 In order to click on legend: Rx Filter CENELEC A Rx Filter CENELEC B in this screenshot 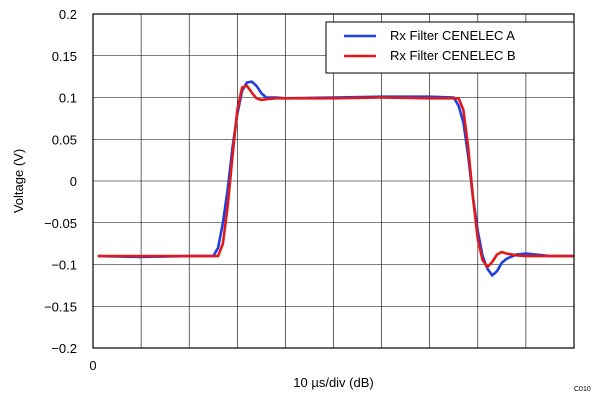, I will do `click(450, 47)`.